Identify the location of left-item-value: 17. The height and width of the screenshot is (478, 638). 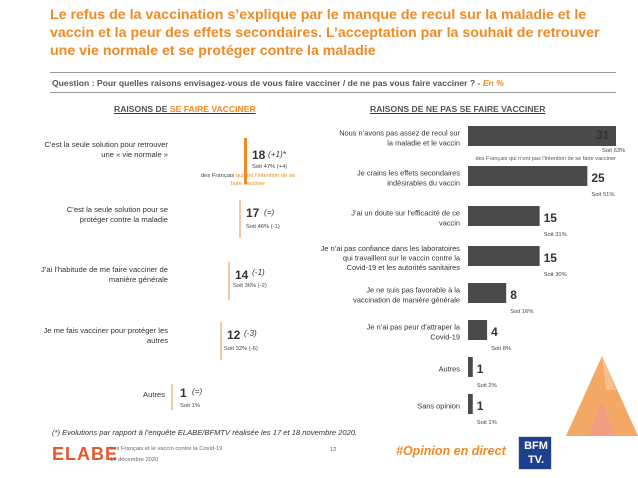
(253, 213).